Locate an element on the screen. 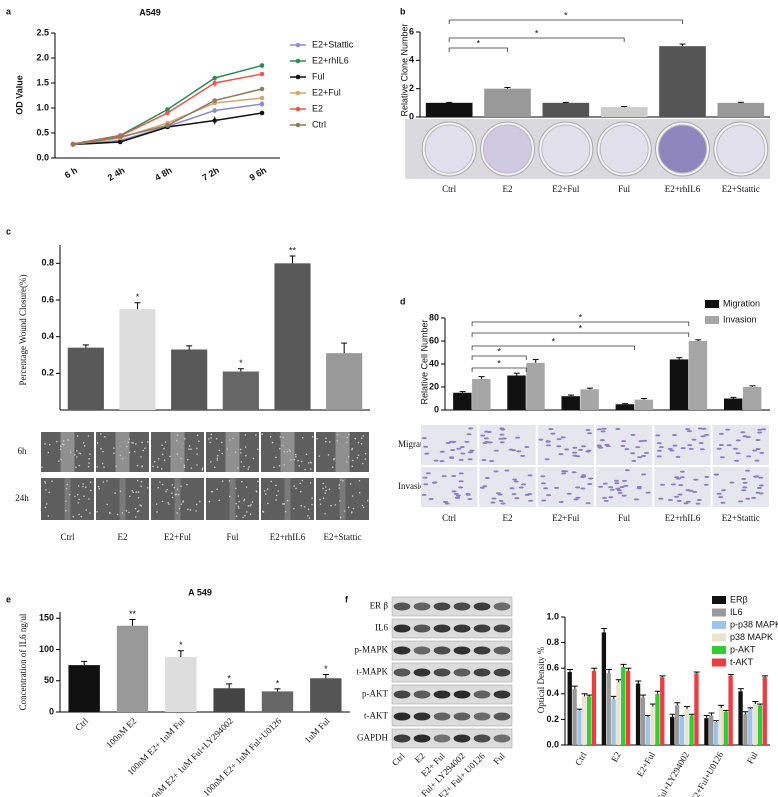  x-tick-label: E2+rhIL6 is located at coordinates (683, 189).